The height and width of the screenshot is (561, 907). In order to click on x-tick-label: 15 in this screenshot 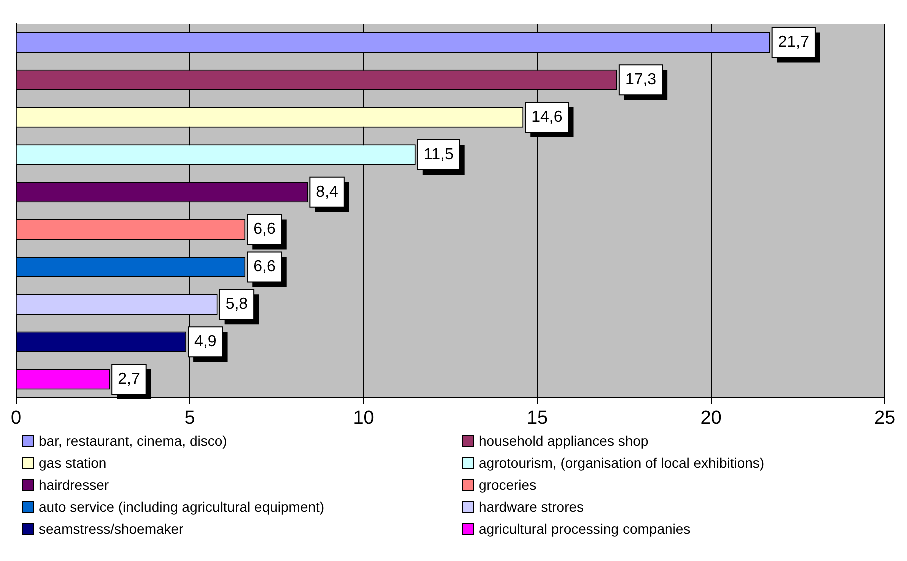, I will do `click(537, 418)`.